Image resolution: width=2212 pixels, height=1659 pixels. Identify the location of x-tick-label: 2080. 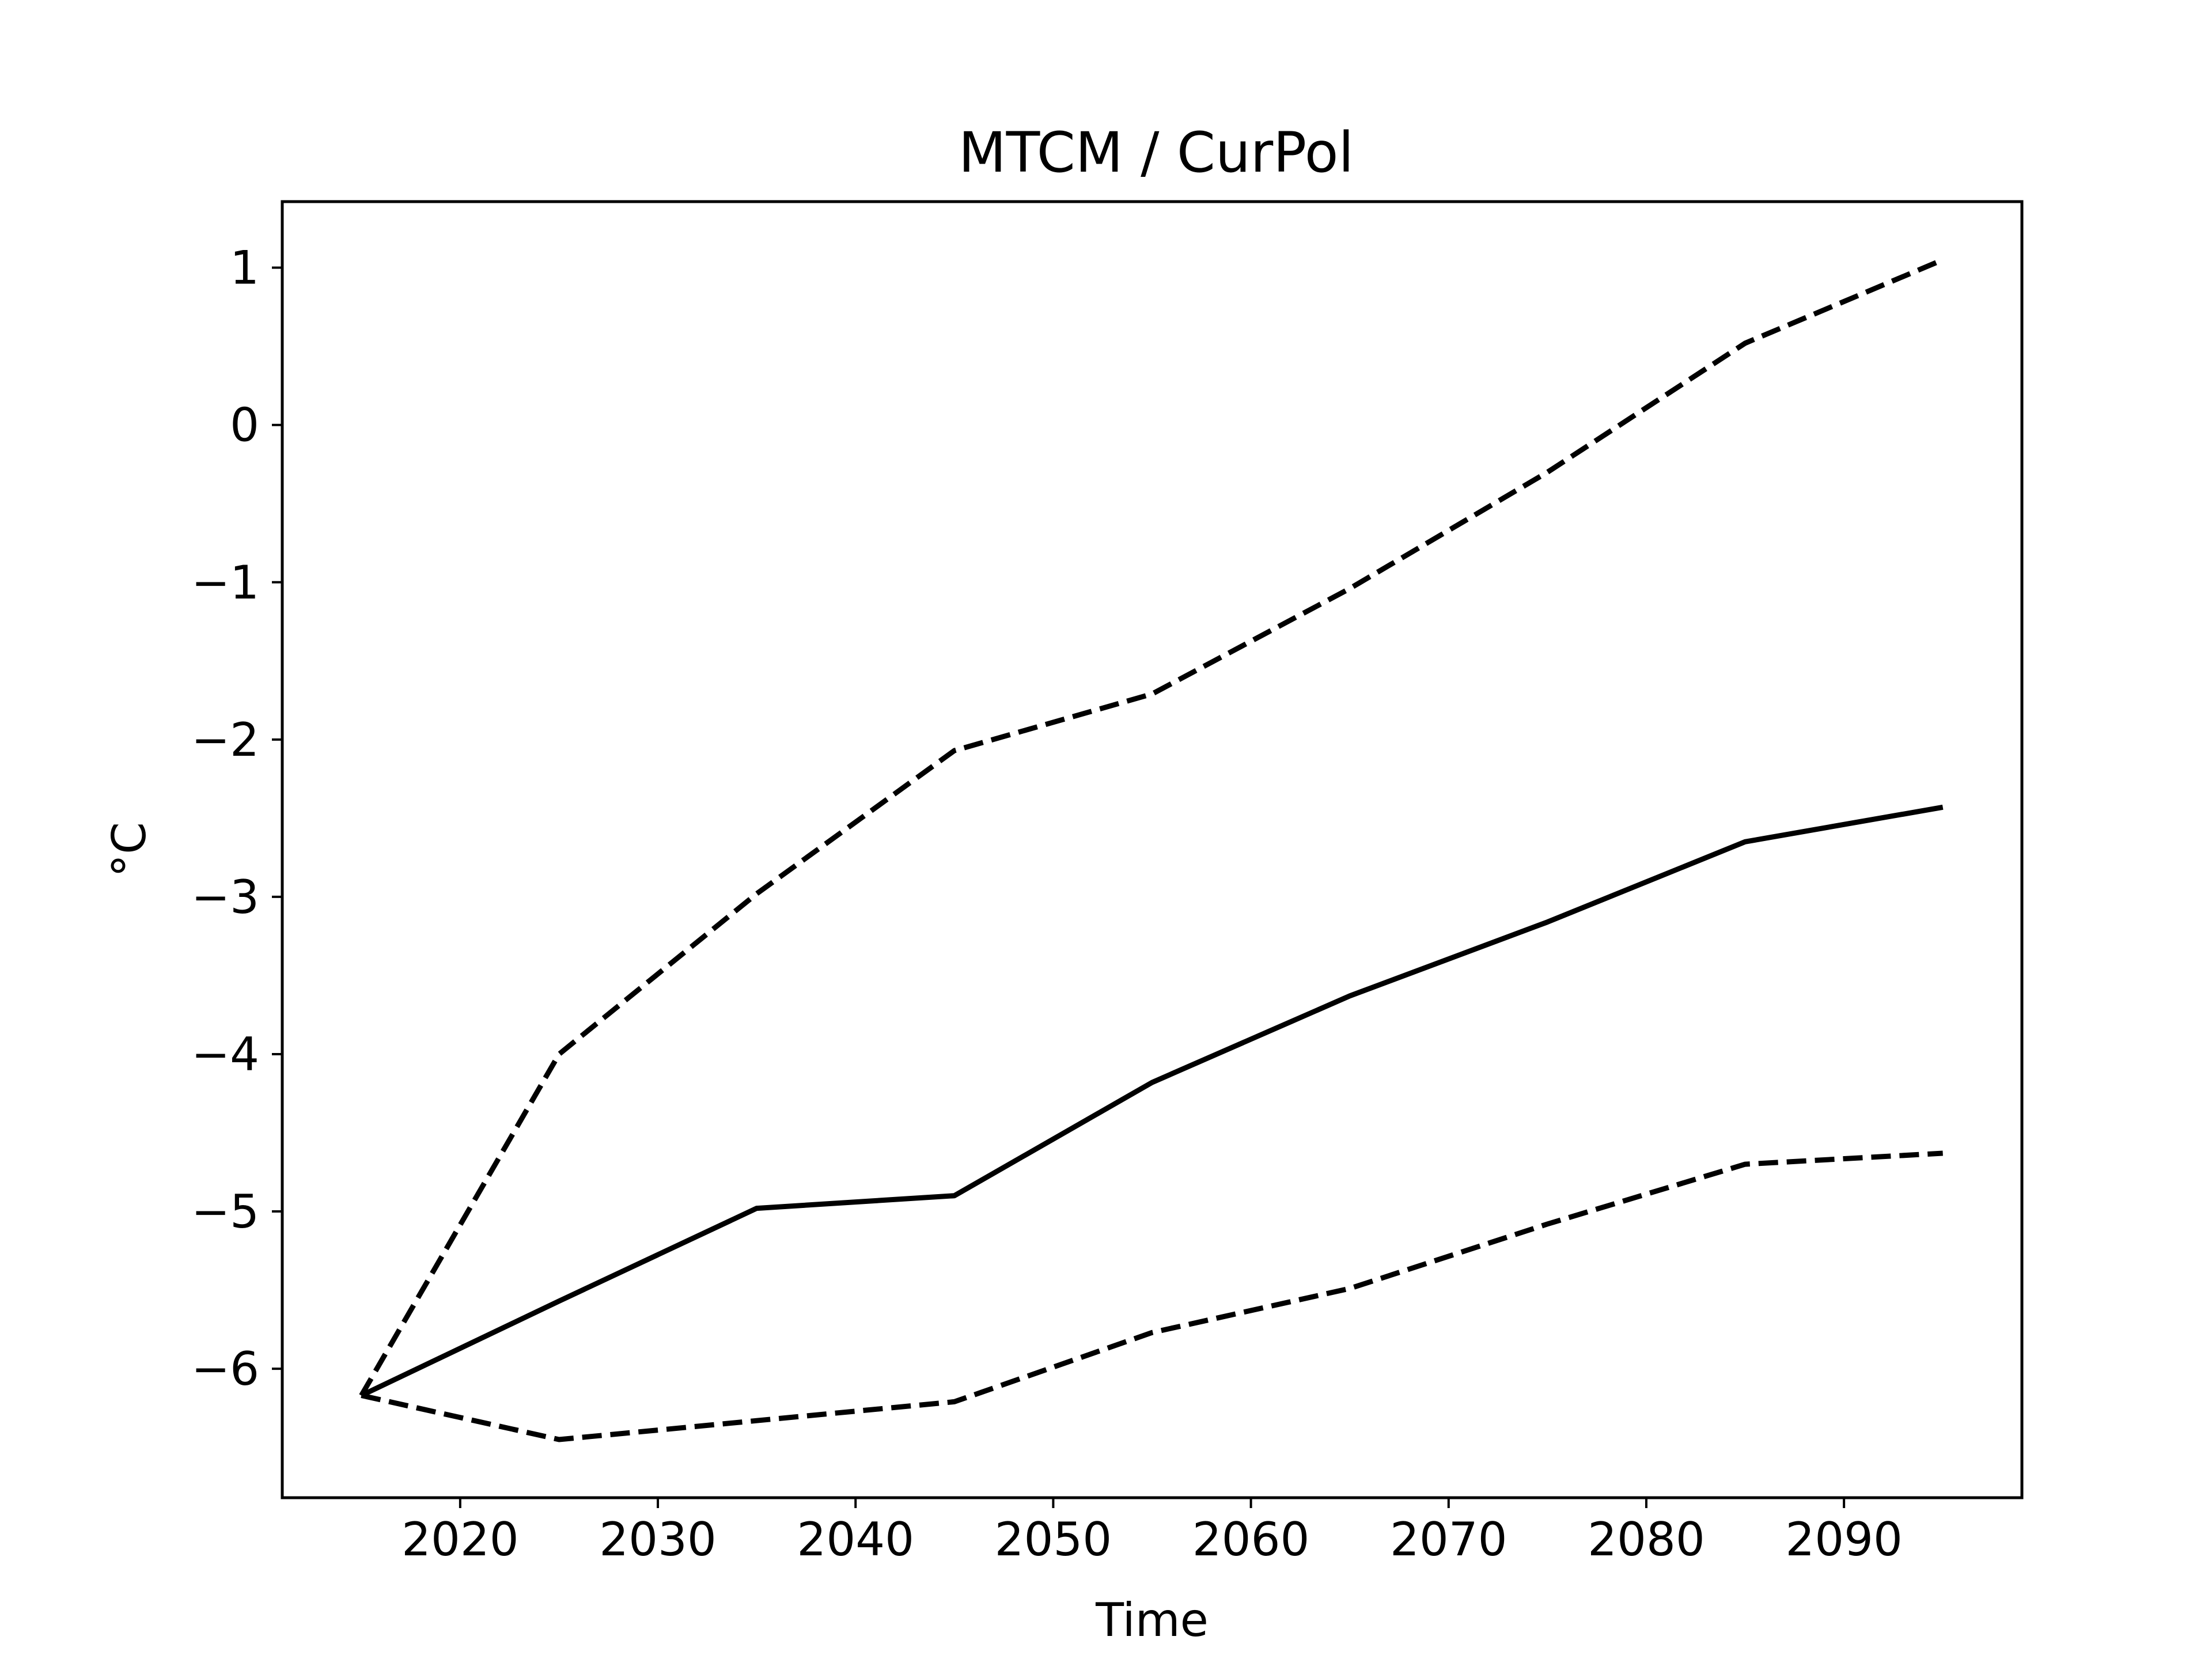
(1646, 1539).